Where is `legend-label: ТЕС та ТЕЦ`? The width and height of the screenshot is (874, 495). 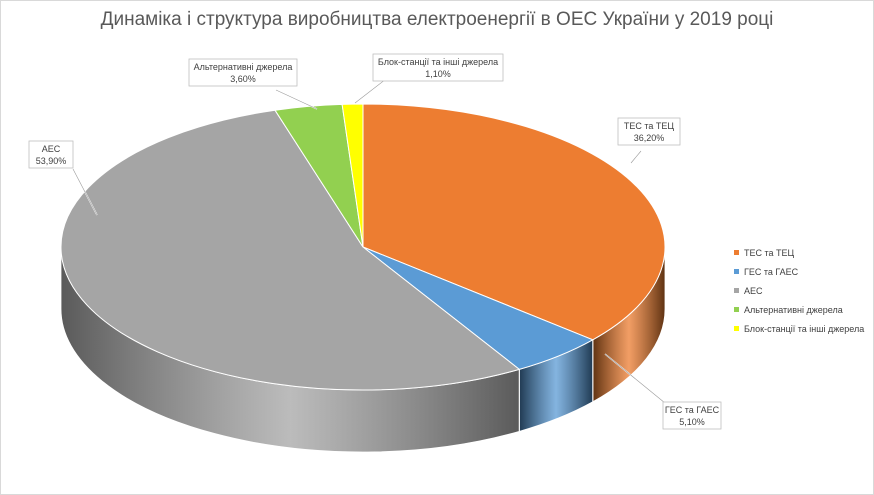
legend-label: ТЕС та ТЕЦ is located at coordinates (769, 252).